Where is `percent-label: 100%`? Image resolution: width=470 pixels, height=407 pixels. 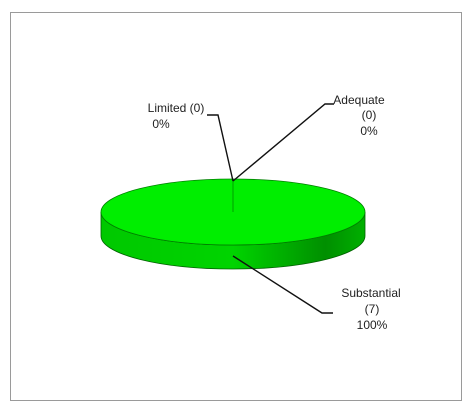 percent-label: 100% is located at coordinates (372, 325).